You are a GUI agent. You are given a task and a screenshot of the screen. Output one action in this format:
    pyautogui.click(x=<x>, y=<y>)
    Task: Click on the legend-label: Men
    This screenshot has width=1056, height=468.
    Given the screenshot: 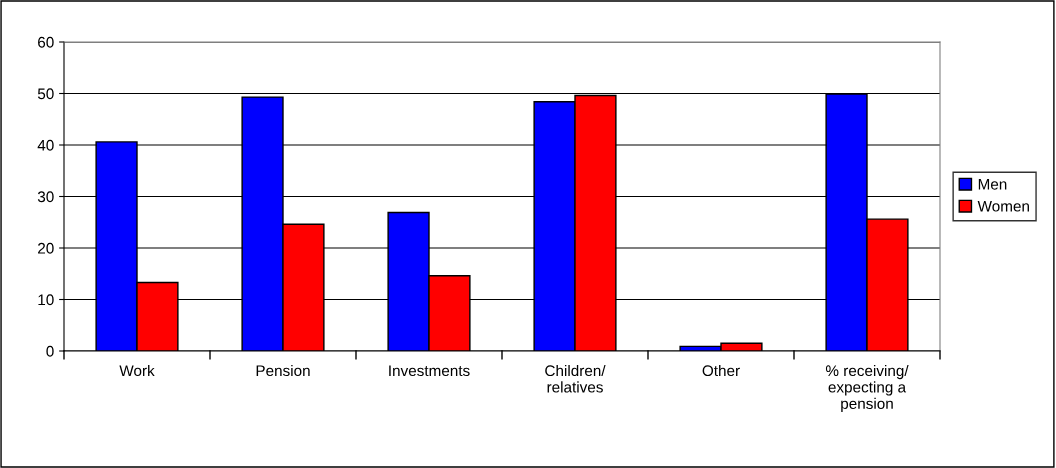 What is the action you would take?
    pyautogui.click(x=992, y=184)
    